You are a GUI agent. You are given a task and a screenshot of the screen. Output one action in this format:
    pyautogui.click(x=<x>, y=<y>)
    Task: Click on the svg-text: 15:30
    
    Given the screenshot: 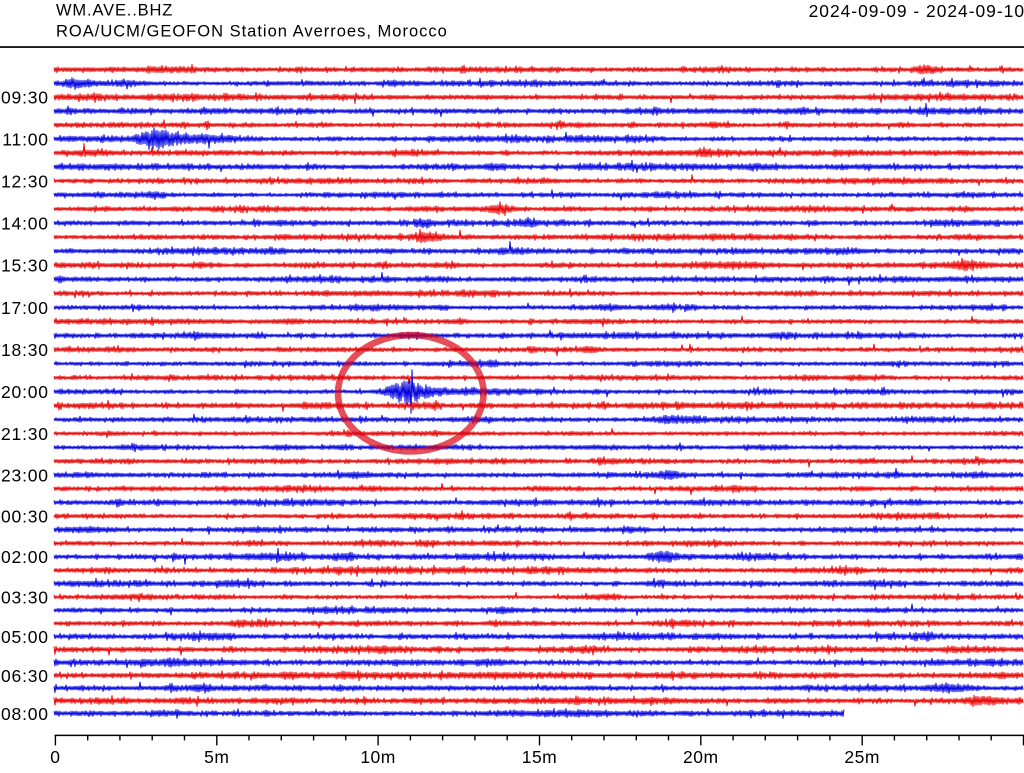 What is the action you would take?
    pyautogui.click(x=25, y=266)
    